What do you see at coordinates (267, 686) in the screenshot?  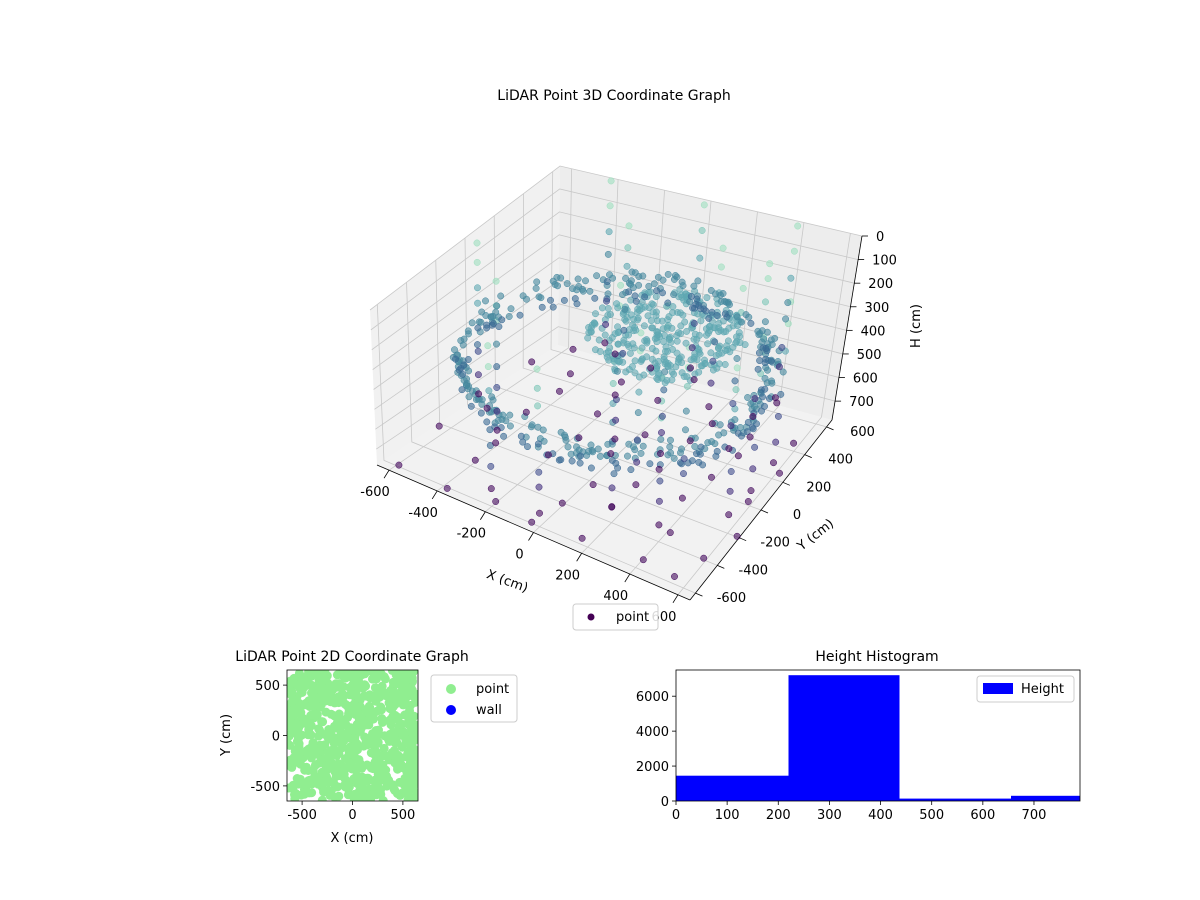 I see `y-tick-label: 500` at bounding box center [267, 686].